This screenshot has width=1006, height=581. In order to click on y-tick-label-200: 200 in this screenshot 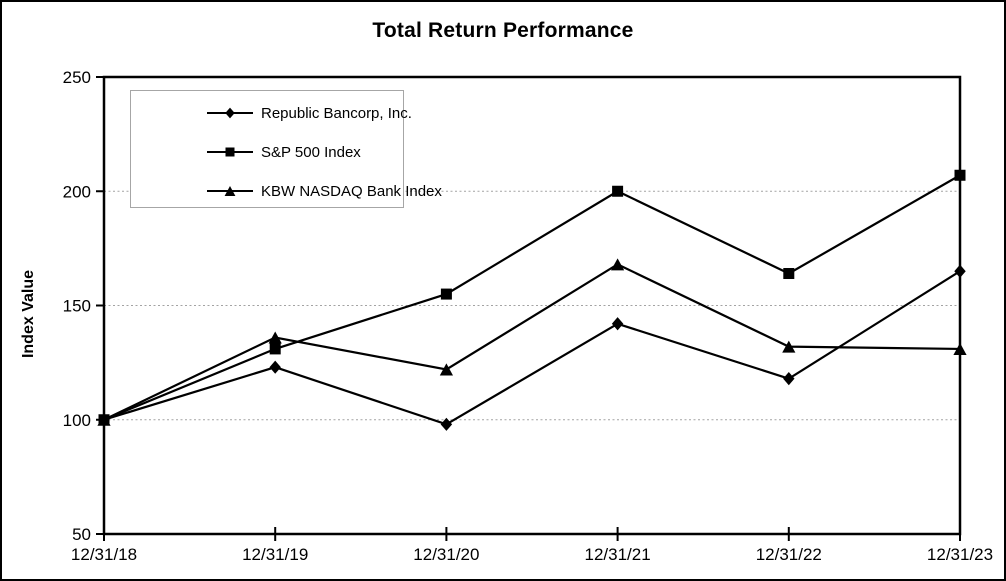, I will do `click(77, 191)`.